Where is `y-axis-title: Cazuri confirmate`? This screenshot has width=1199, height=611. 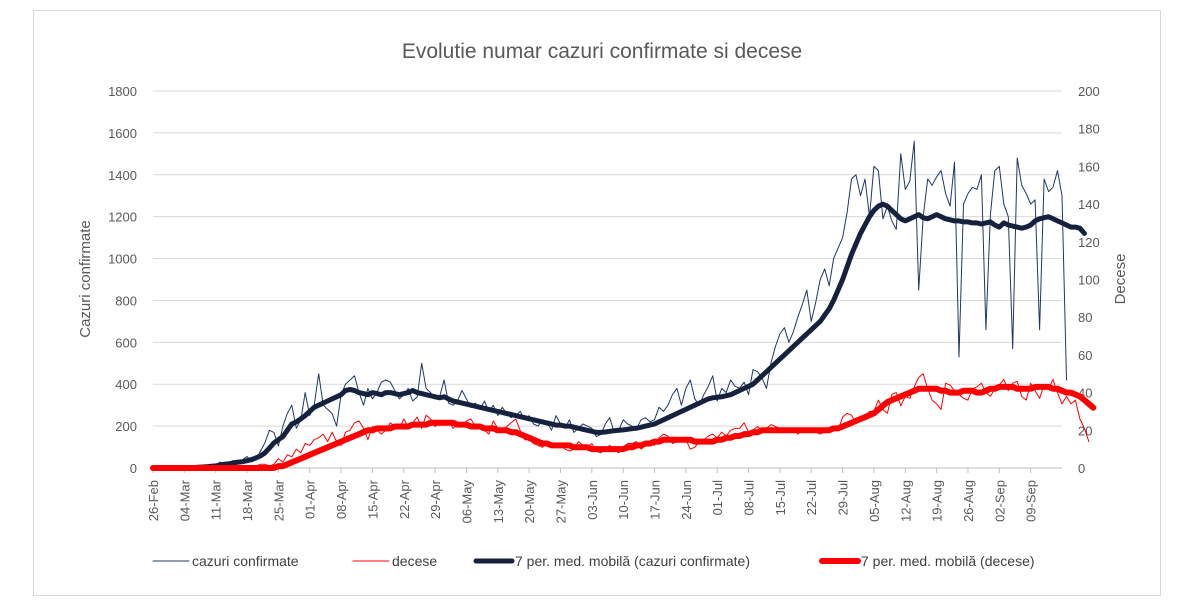 y-axis-title: Cazuri confirmate is located at coordinates (85, 279).